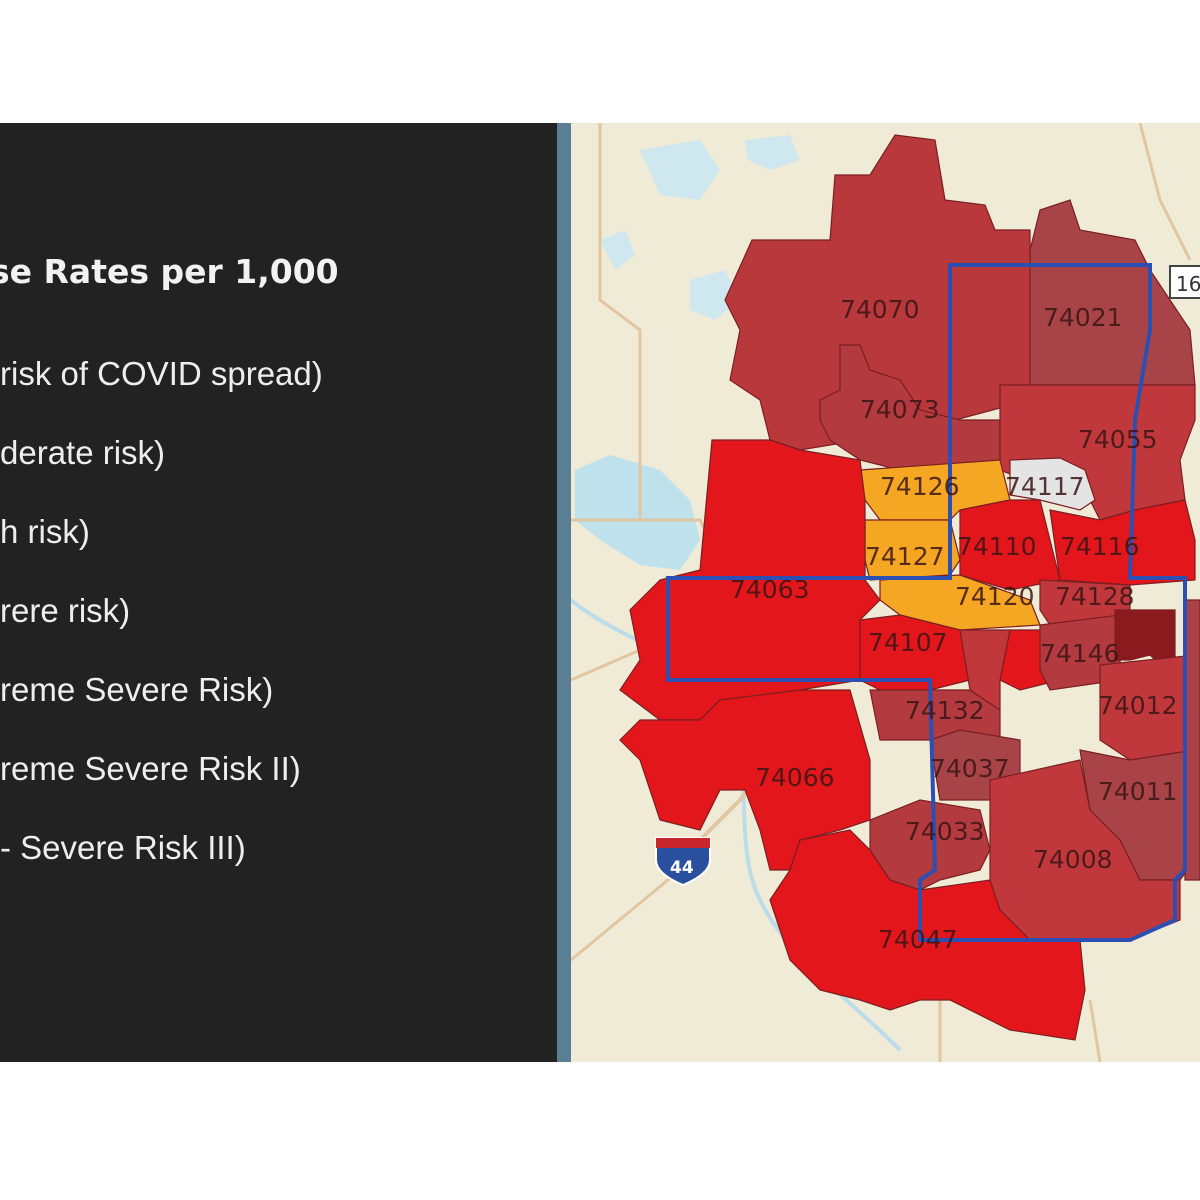 This screenshot has height=1200, width=1200. I want to click on zip-area-east-edge, so click(1192, 740).